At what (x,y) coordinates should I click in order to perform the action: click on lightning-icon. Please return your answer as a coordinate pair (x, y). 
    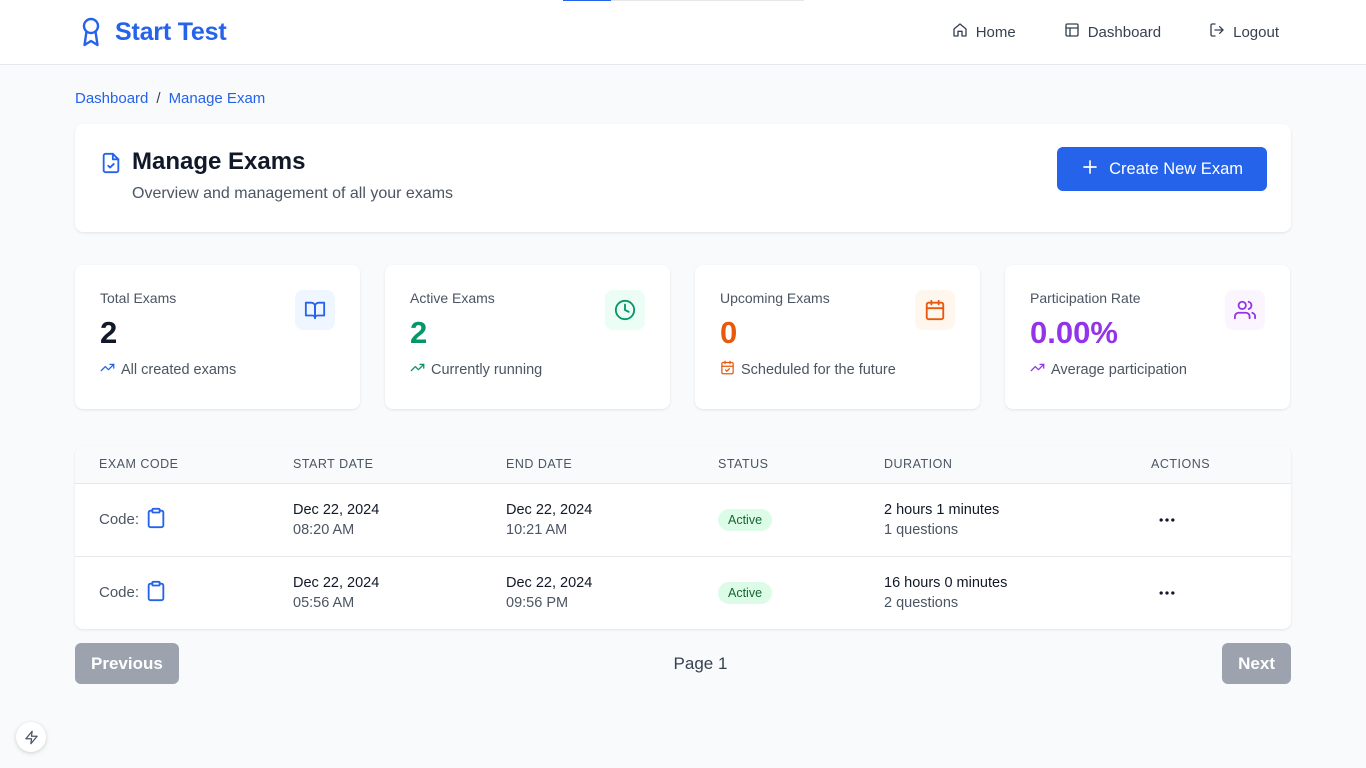
    Looking at the image, I should click on (31, 737).